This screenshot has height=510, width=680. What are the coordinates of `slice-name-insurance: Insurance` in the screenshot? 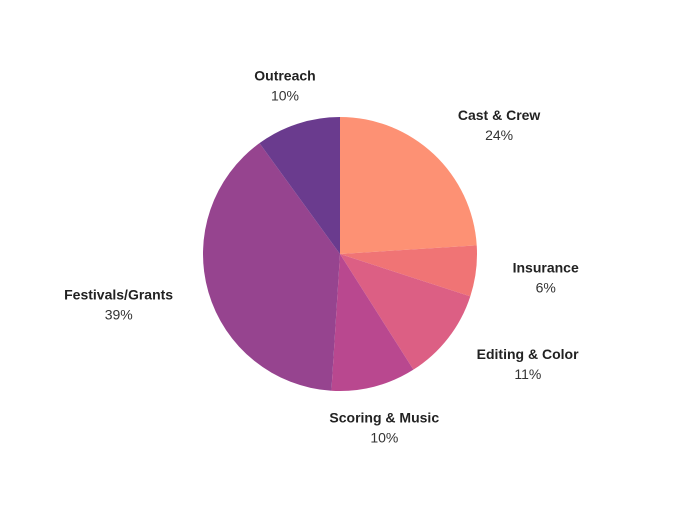 It's located at (546, 267).